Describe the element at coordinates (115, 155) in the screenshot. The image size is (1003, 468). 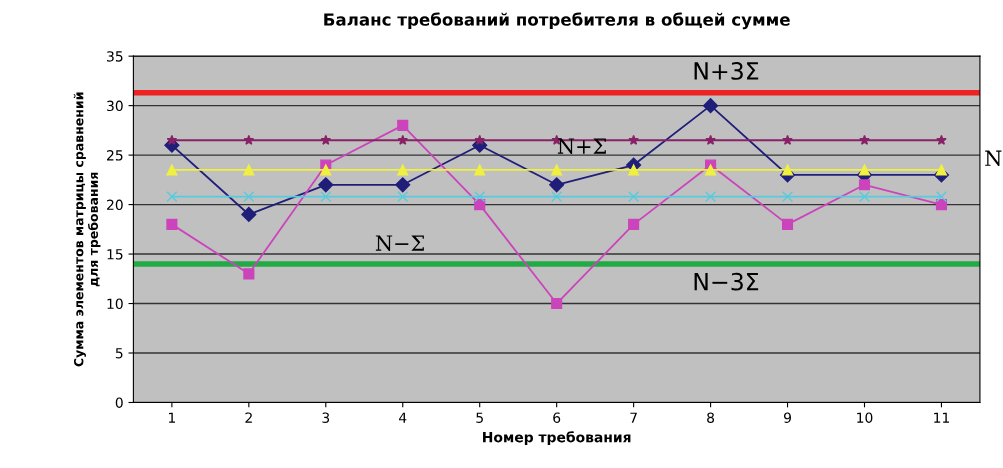
I see `y-tick-label: 25` at that location.